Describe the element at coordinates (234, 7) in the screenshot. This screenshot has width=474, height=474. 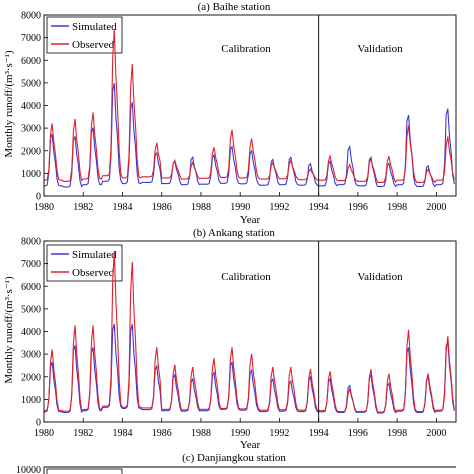
I see `panel-title: (a) Baihe station` at that location.